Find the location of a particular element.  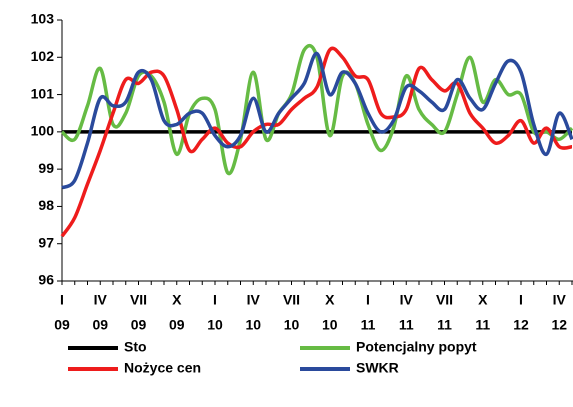

y-tick-label: 103 is located at coordinates (43, 19).